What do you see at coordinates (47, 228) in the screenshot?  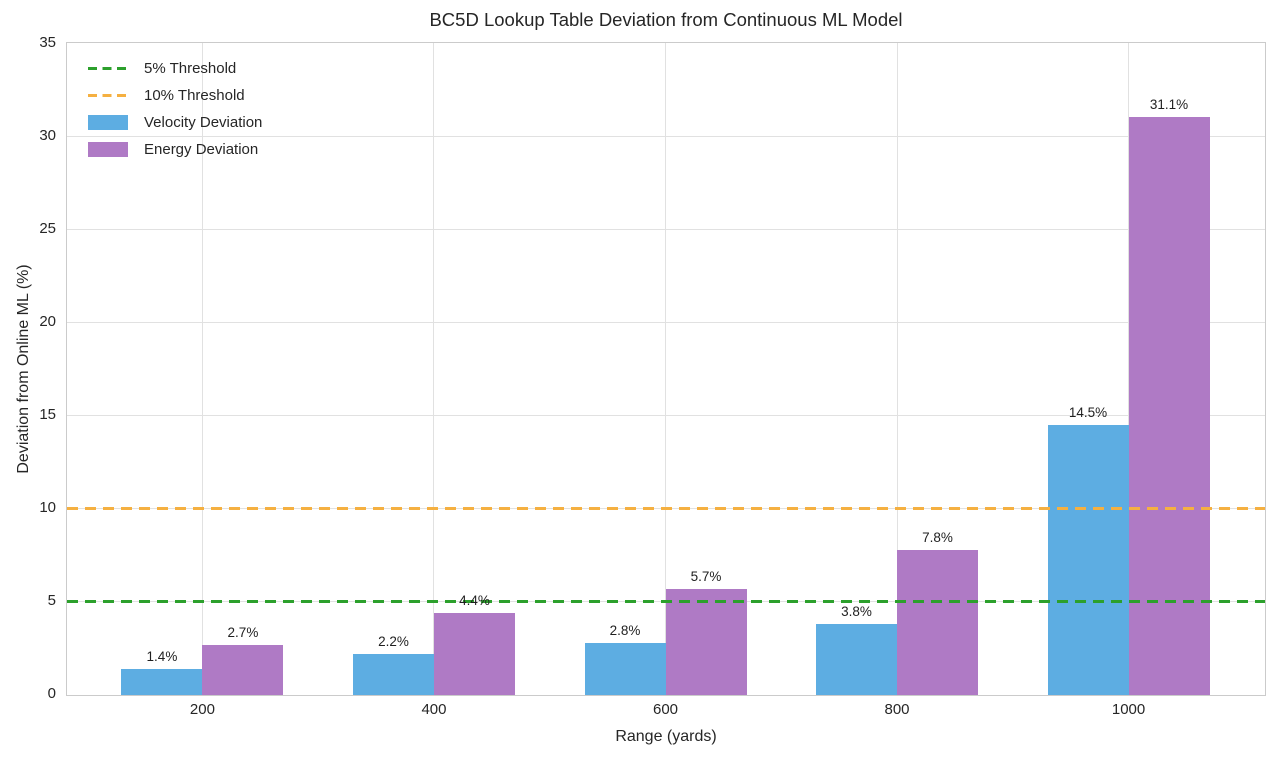 I see `y-tick-25: 25` at bounding box center [47, 228].